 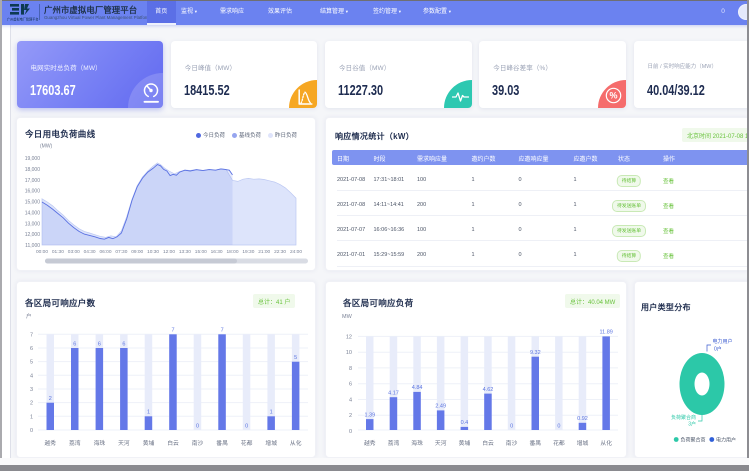 What do you see at coordinates (349, 353) in the screenshot?
I see `svg-text: 10` at bounding box center [349, 353].